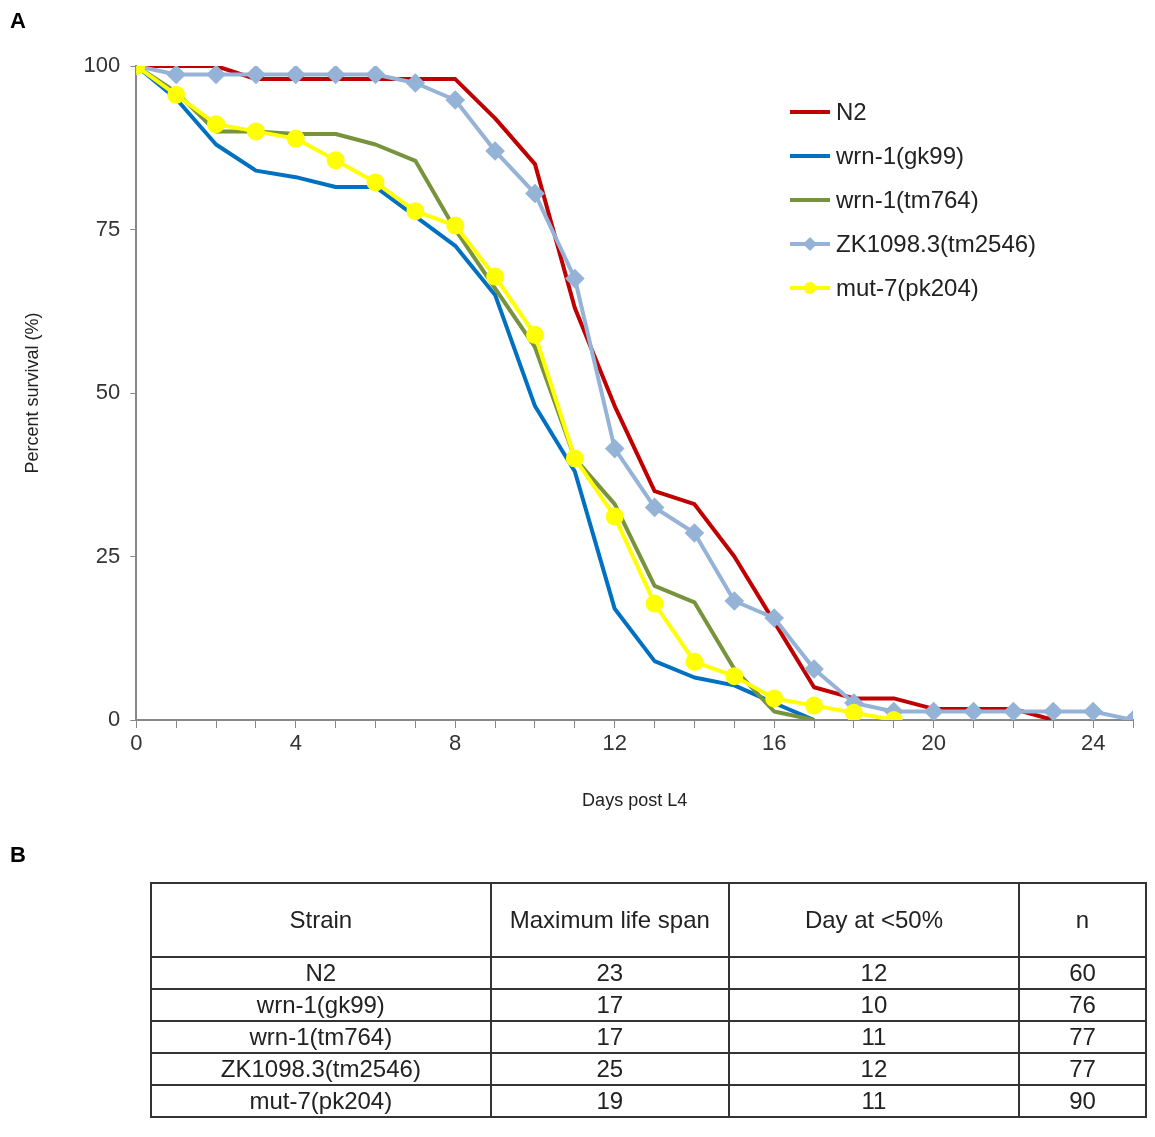 This screenshot has width=1155, height=1137. What do you see at coordinates (774, 743) in the screenshot?
I see `x-tick-label: 16` at bounding box center [774, 743].